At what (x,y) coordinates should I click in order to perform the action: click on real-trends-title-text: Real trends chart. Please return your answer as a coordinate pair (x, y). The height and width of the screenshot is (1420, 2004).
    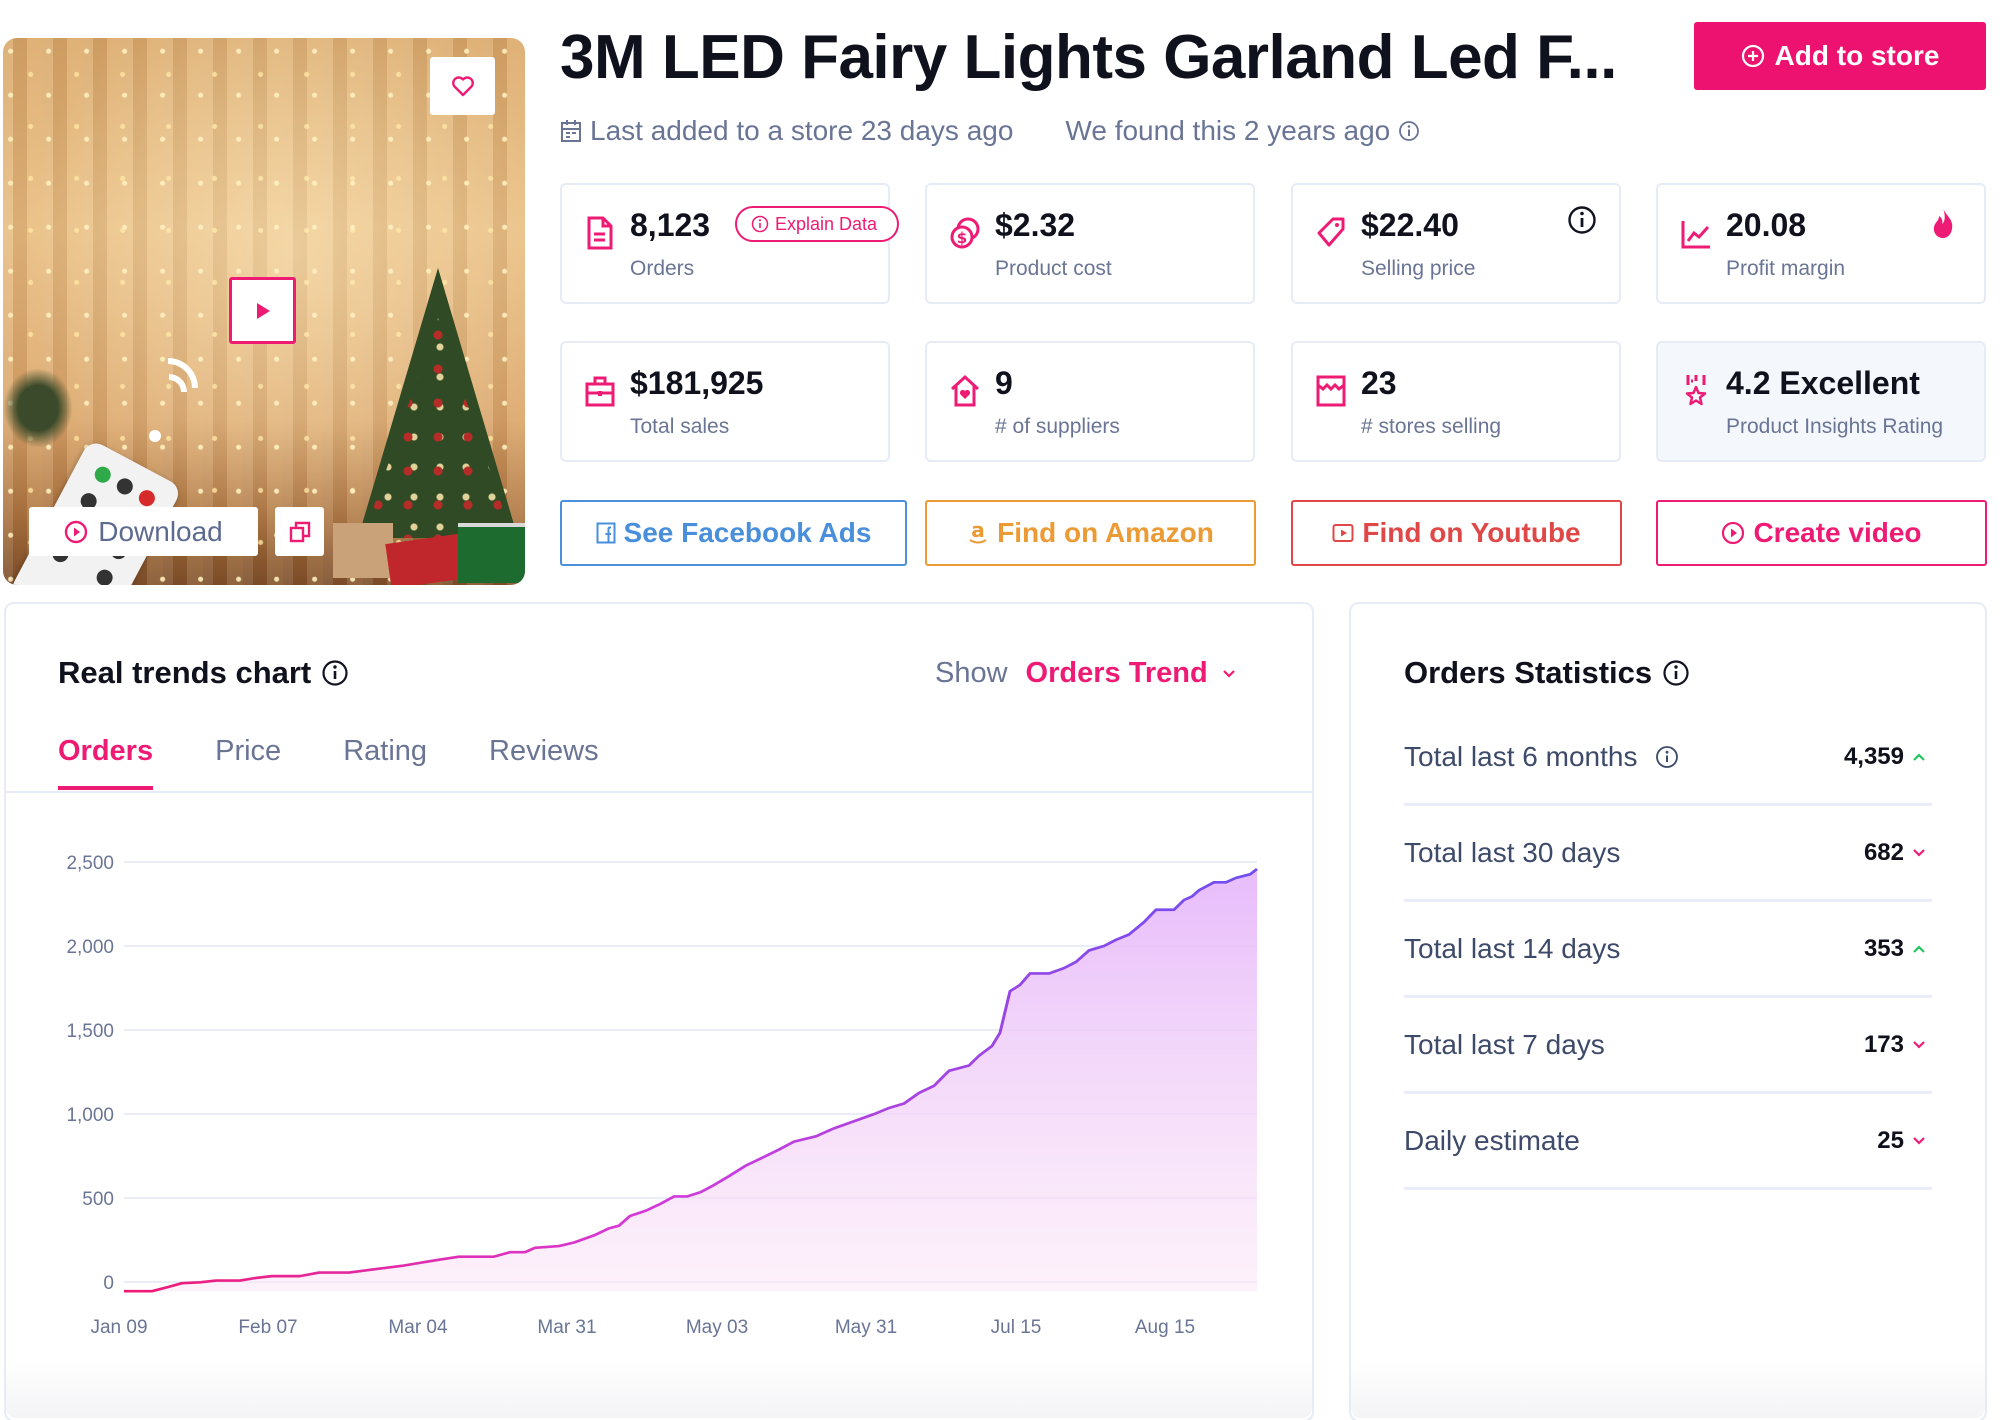
    Looking at the image, I should click on (185, 672).